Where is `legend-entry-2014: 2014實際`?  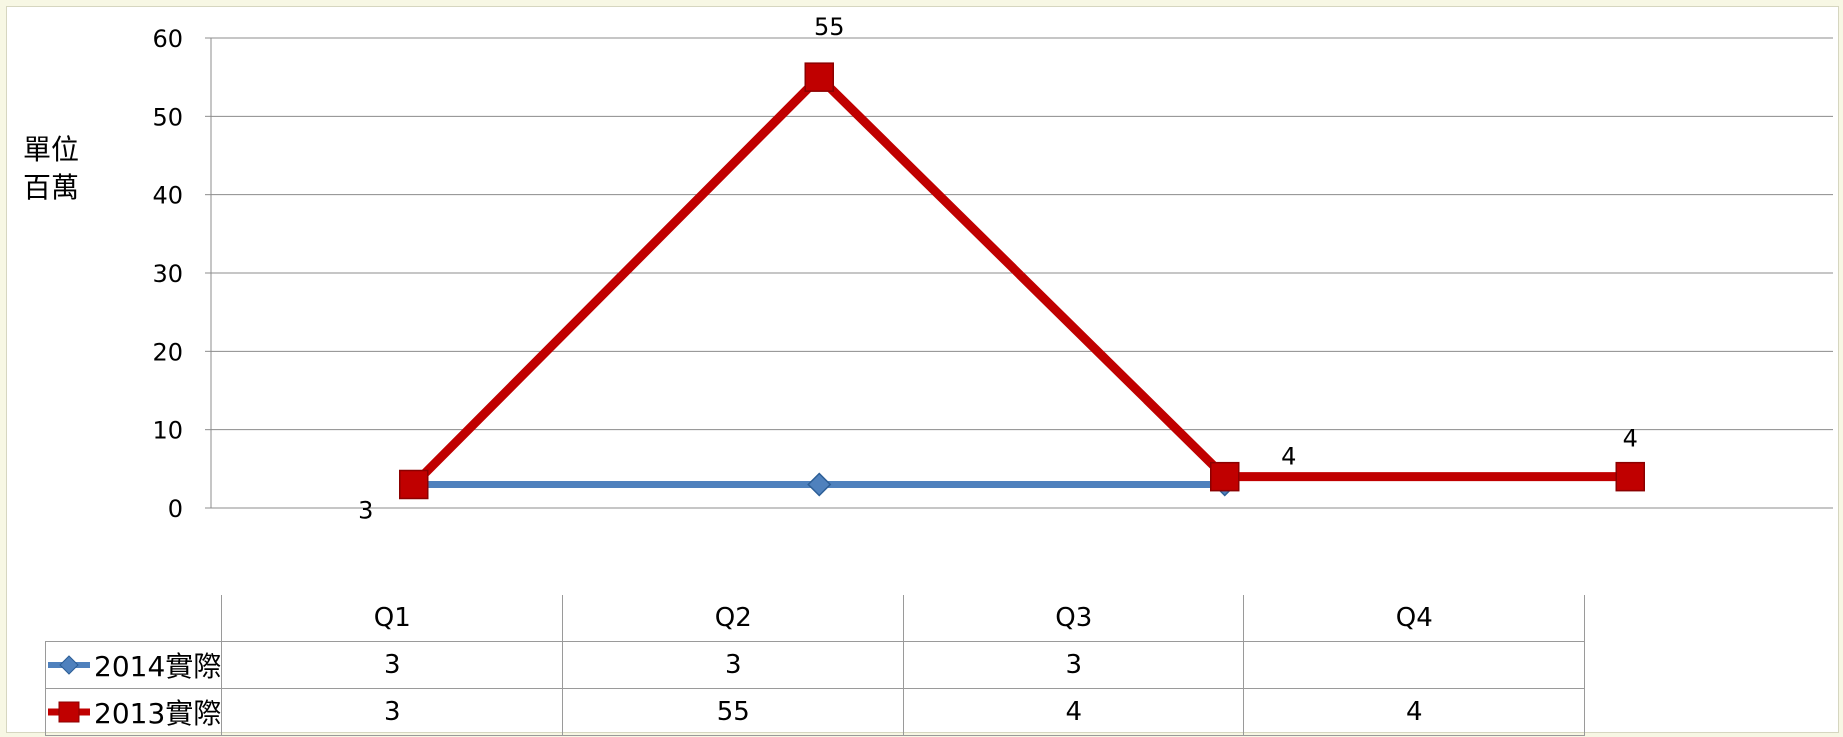 legend-entry-2014: 2014實際 is located at coordinates (133, 665).